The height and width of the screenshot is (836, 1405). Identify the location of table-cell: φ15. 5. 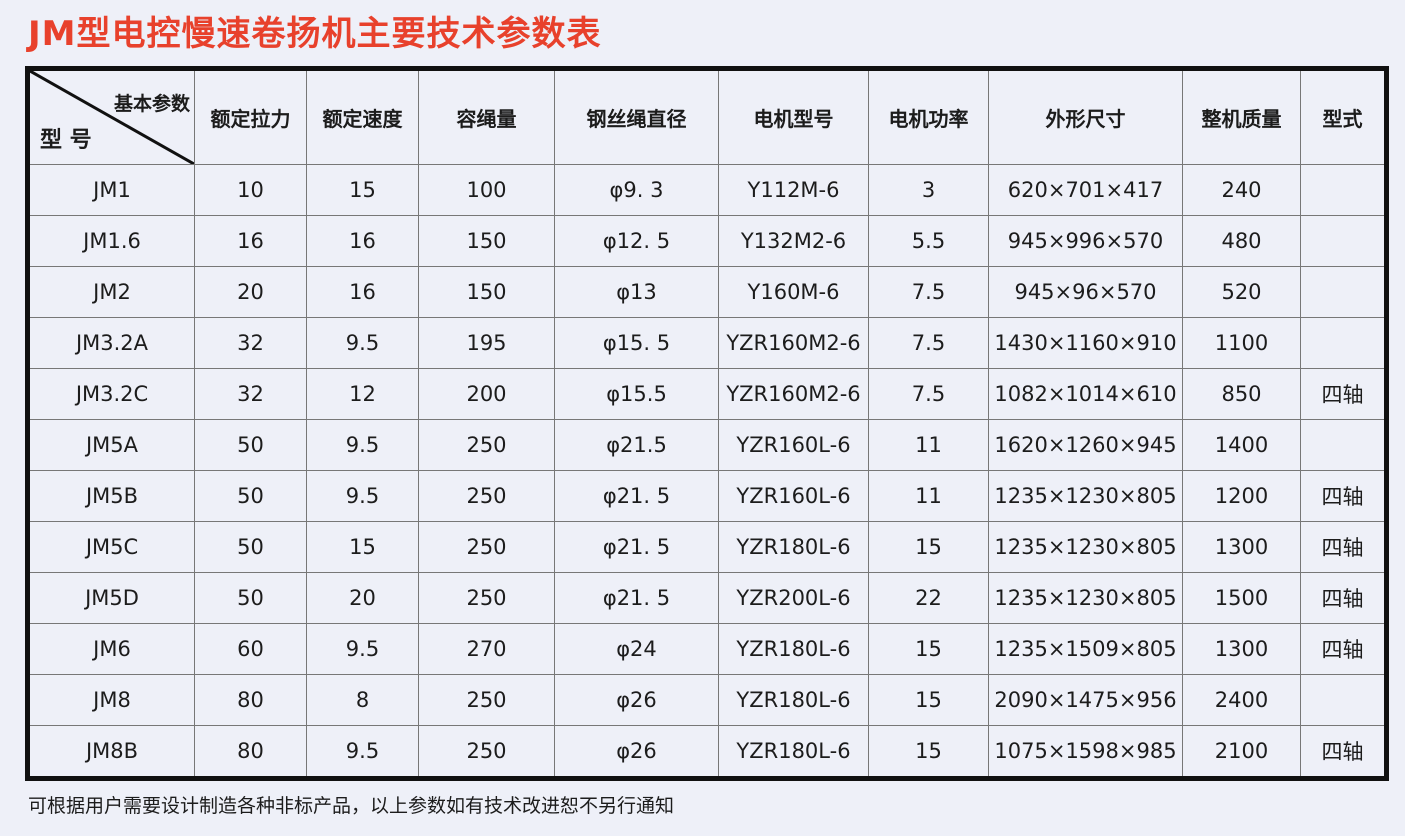
(636, 343).